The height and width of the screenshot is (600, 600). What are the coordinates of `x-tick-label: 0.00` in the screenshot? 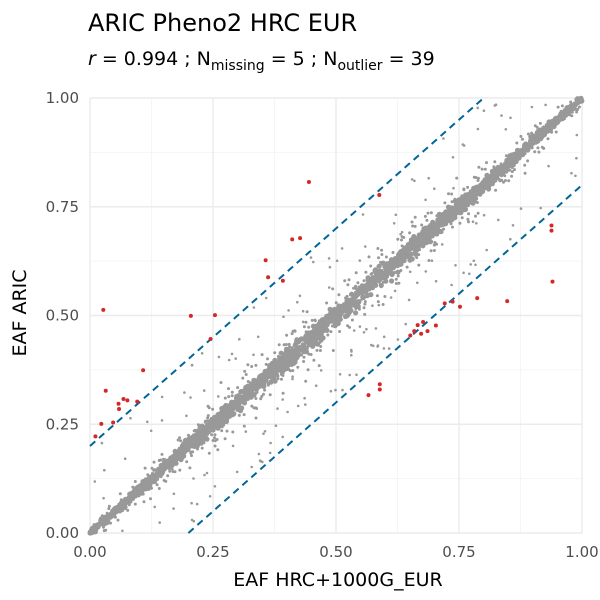 It's located at (89, 552).